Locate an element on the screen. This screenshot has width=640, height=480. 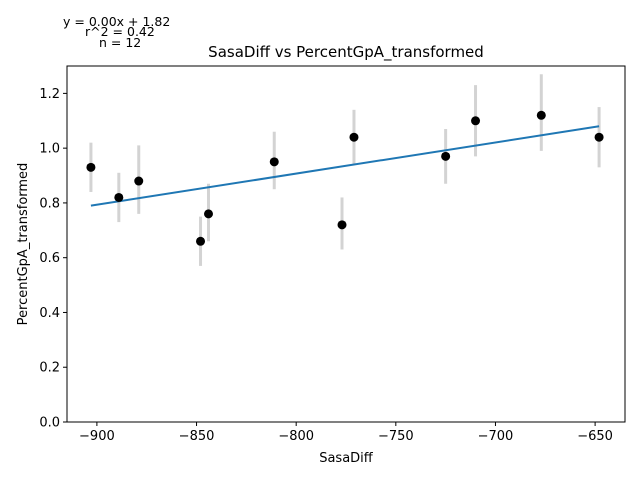
y-axis-label: PercentGpA_transformed is located at coordinates (23, 244).